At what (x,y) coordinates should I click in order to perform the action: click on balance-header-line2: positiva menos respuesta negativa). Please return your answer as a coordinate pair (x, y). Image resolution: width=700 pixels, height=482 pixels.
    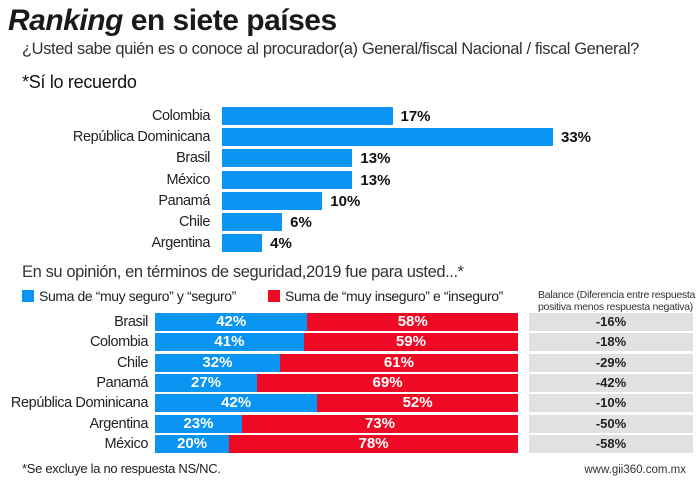
    Looking at the image, I should click on (615, 307).